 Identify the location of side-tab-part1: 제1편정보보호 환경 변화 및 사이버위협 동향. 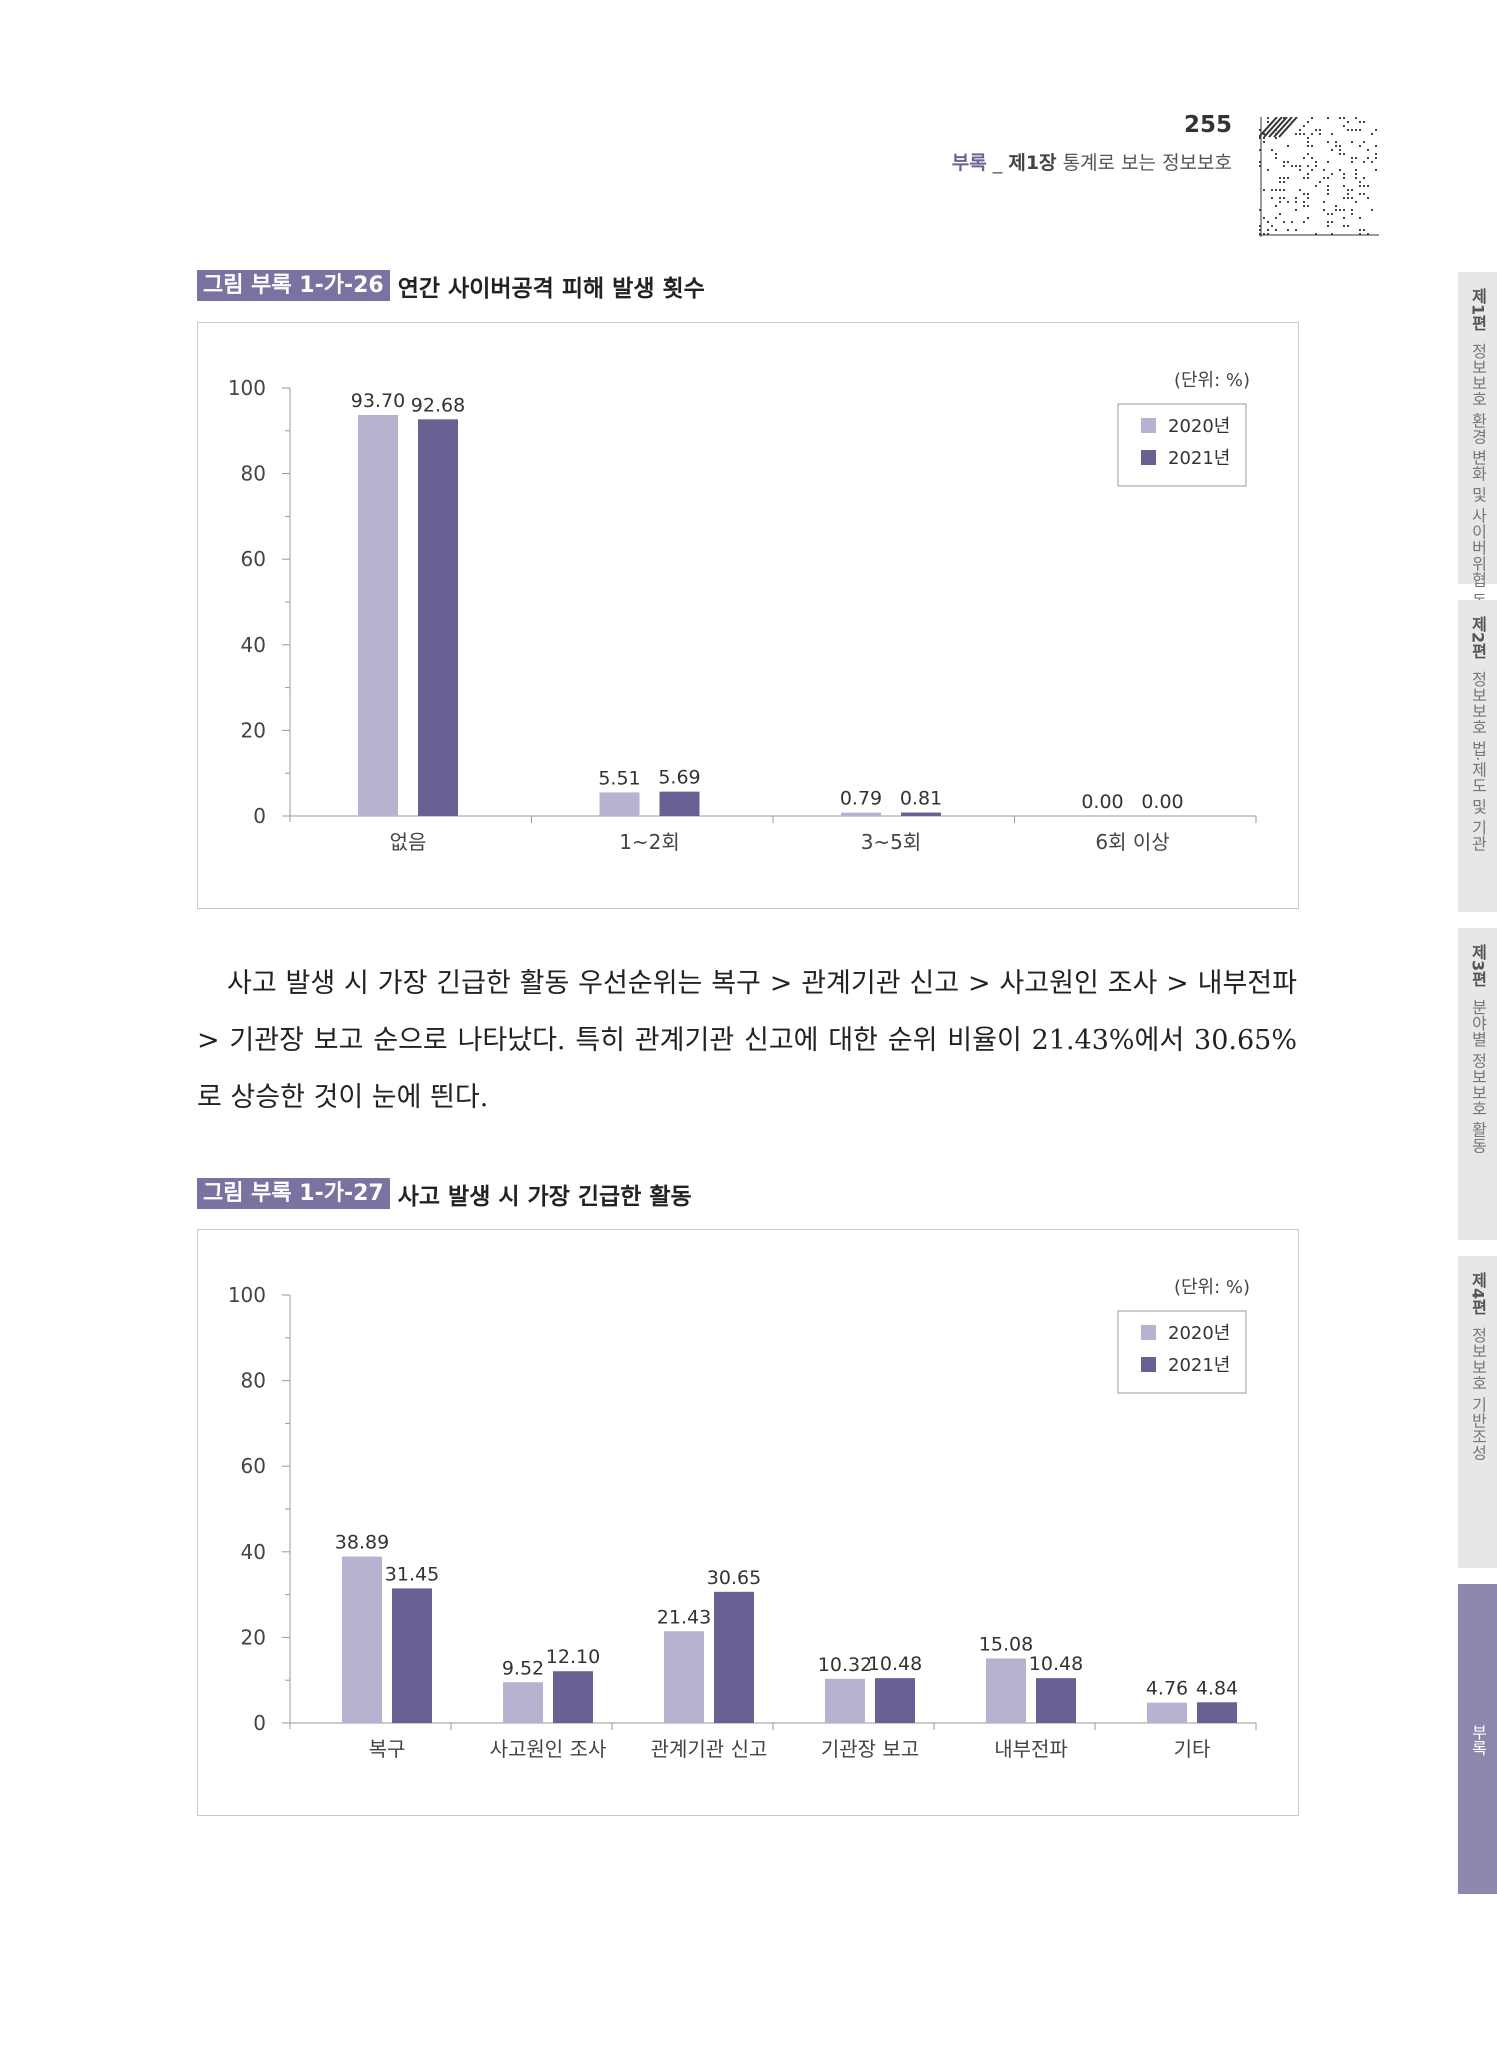
(1477, 448).